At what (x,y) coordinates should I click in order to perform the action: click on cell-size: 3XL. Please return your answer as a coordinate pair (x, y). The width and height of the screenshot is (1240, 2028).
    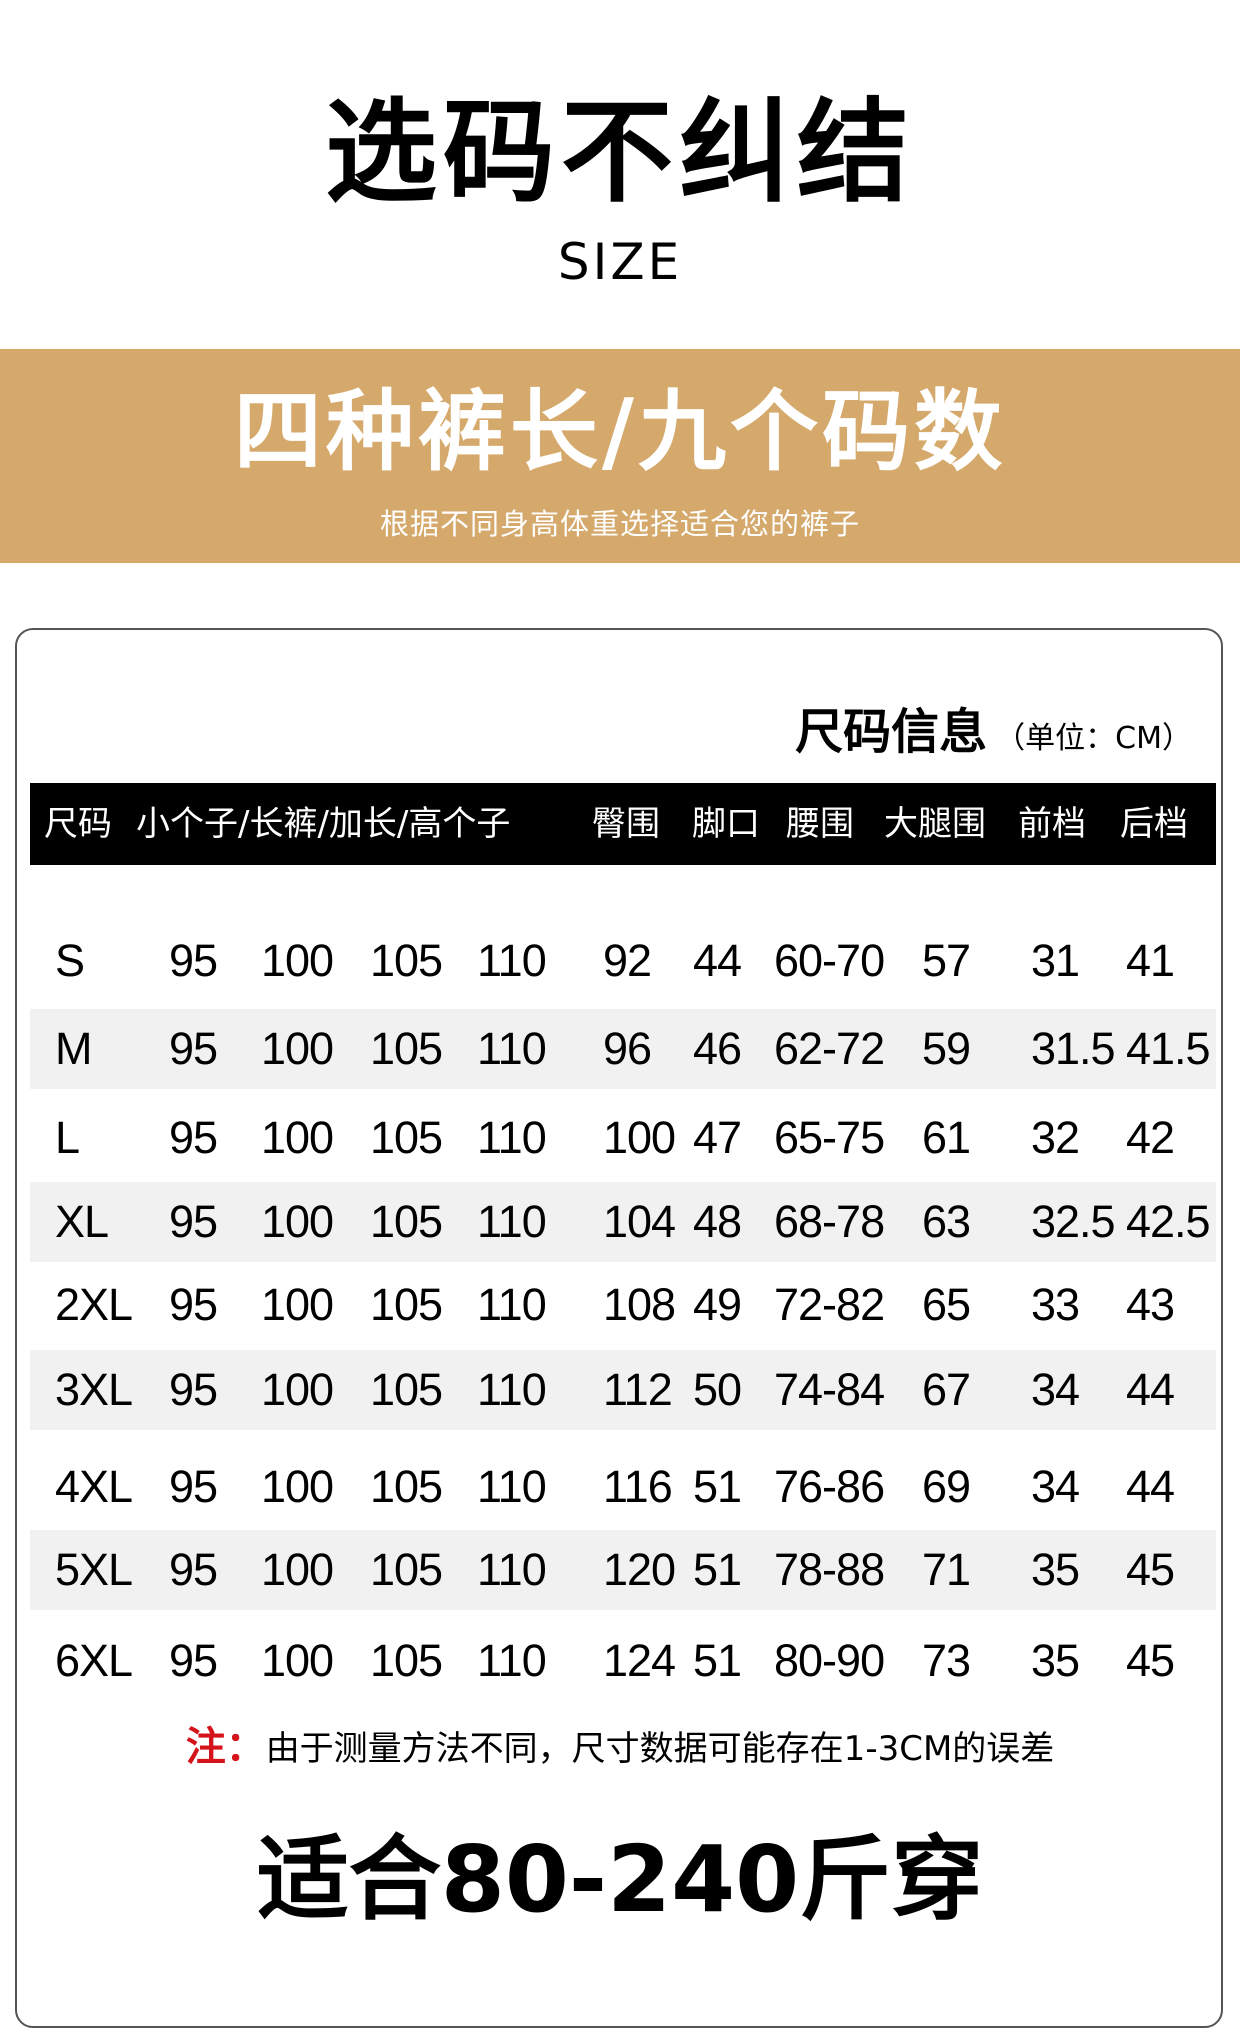
    Looking at the image, I should click on (94, 1389).